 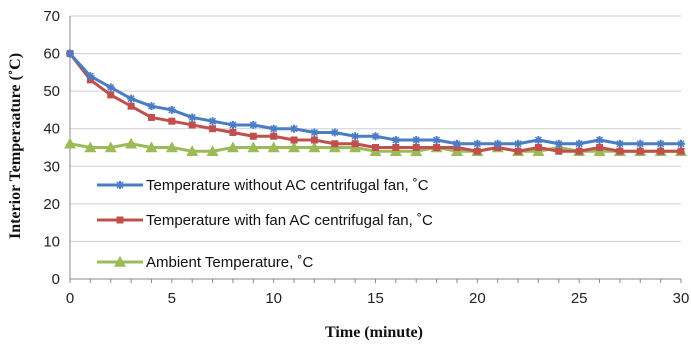 I want to click on y-tick-label: 40, so click(x=51, y=129).